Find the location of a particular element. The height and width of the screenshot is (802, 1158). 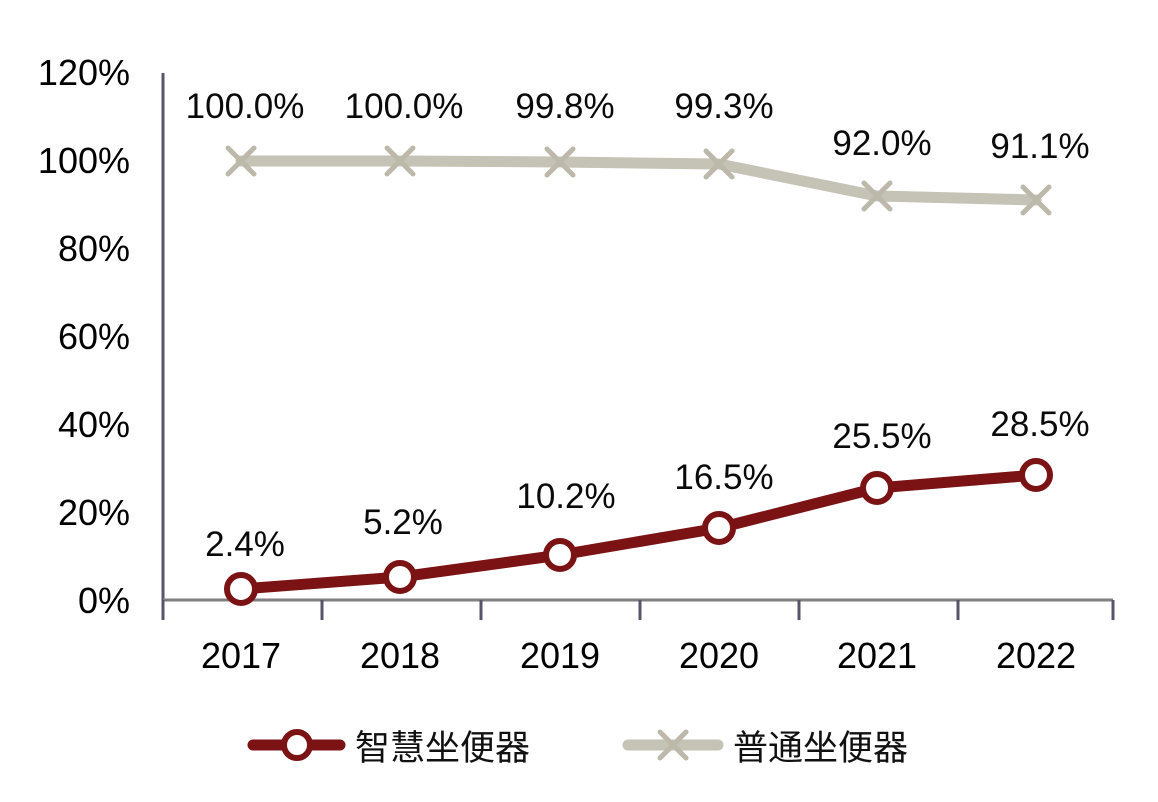

legend-marker-circle-icon is located at coordinates (297, 745).